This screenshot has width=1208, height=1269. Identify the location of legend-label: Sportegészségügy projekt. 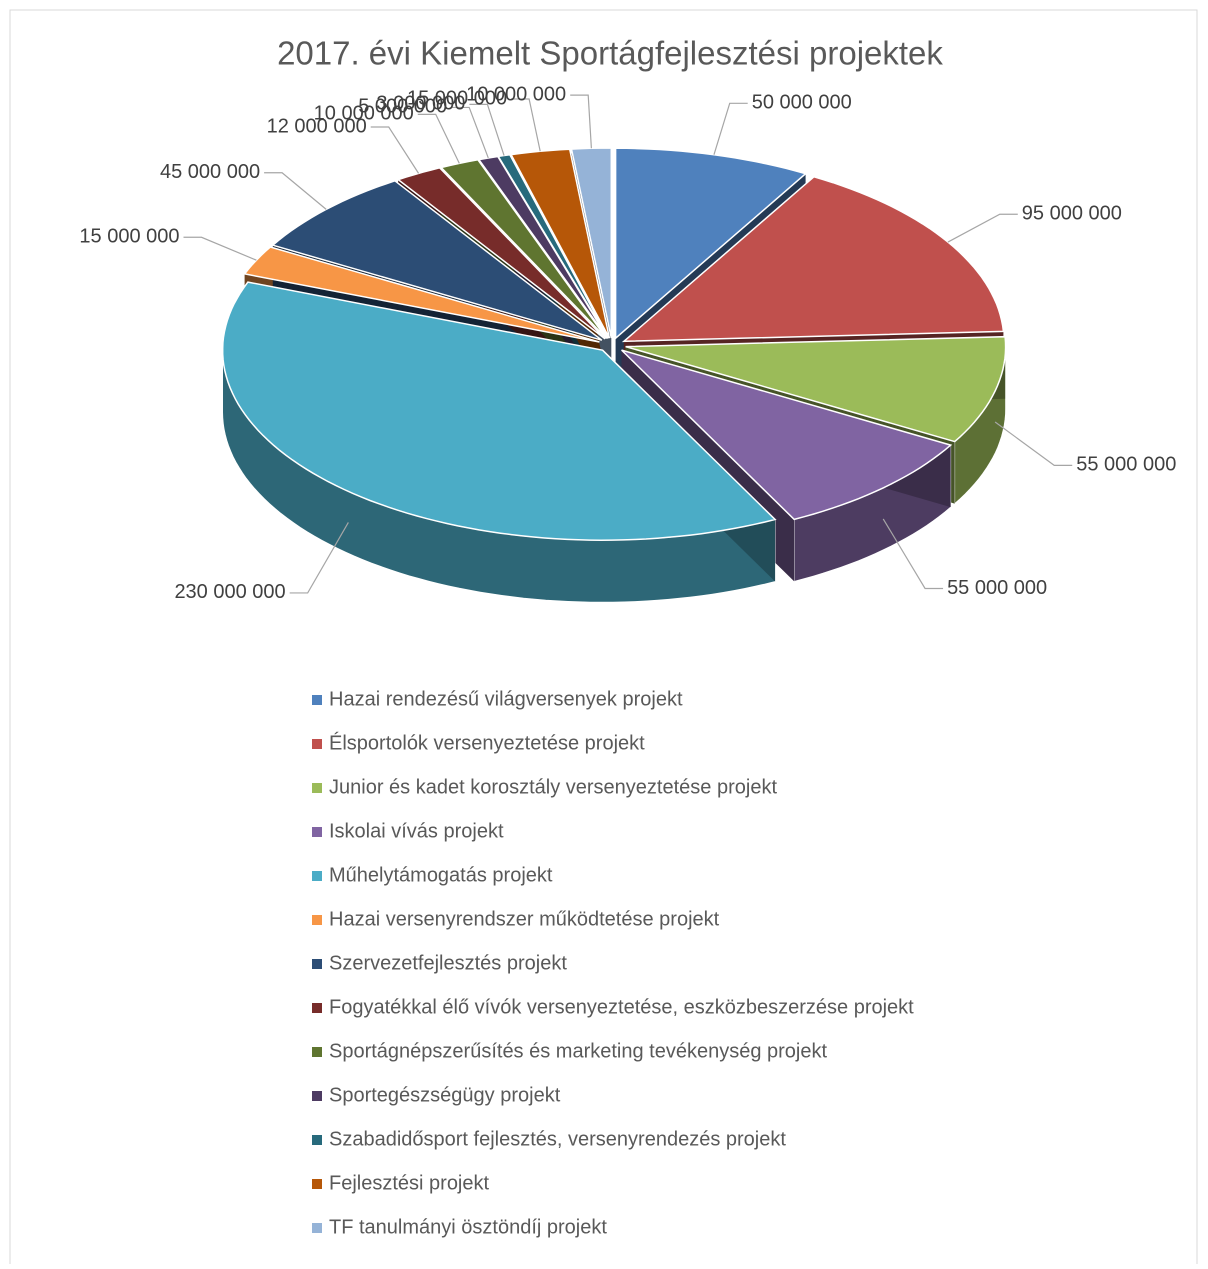
(445, 1095).